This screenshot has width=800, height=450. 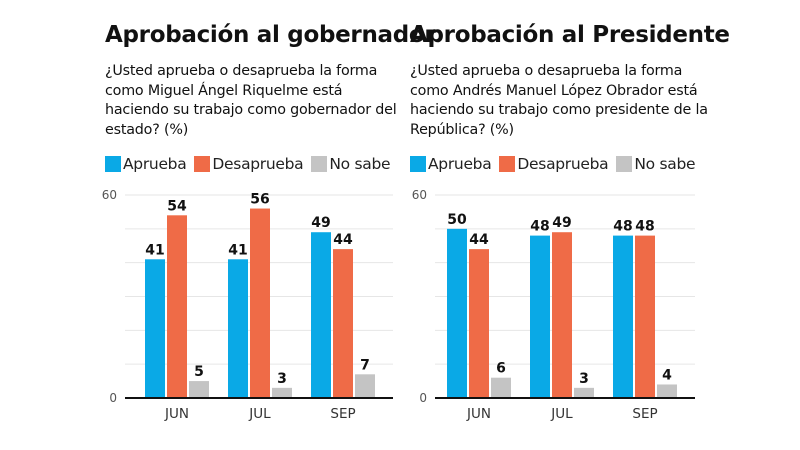 What do you see at coordinates (365, 365) in the screenshot?
I see `data-label: 7` at bounding box center [365, 365].